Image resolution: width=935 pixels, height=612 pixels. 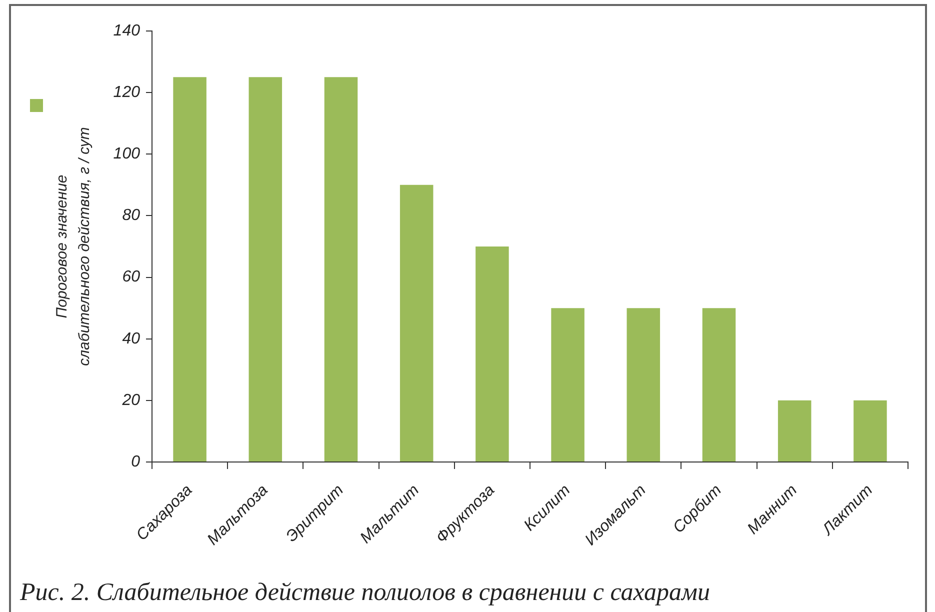 What do you see at coordinates (73, 246) in the screenshot?
I see `y-axis-title: Пороговое значение слабительного действия, г / сут` at bounding box center [73, 246].